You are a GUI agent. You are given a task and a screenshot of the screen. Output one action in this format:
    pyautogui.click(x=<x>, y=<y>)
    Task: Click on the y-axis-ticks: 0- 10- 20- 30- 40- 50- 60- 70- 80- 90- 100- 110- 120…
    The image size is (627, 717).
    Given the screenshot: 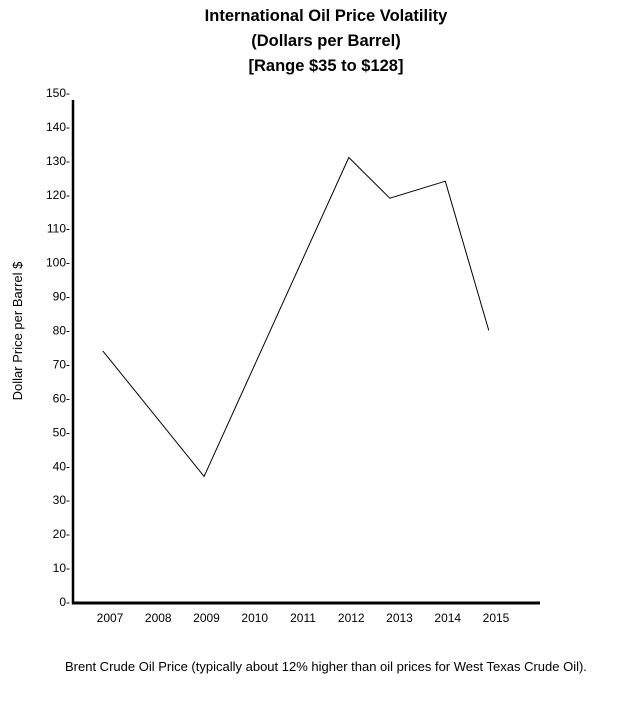 What is the action you would take?
    pyautogui.click(x=58, y=347)
    